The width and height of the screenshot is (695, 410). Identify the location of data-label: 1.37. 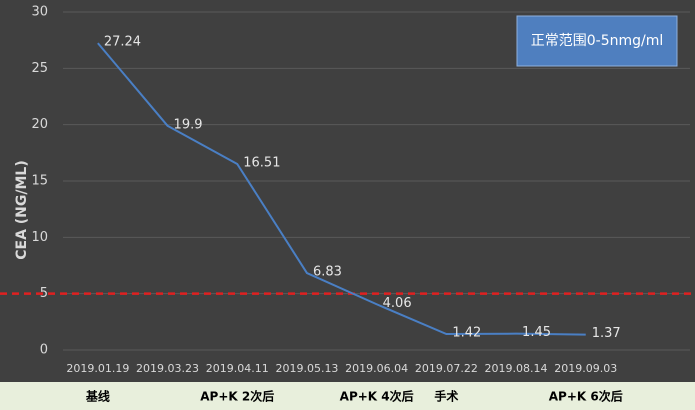
(606, 333).